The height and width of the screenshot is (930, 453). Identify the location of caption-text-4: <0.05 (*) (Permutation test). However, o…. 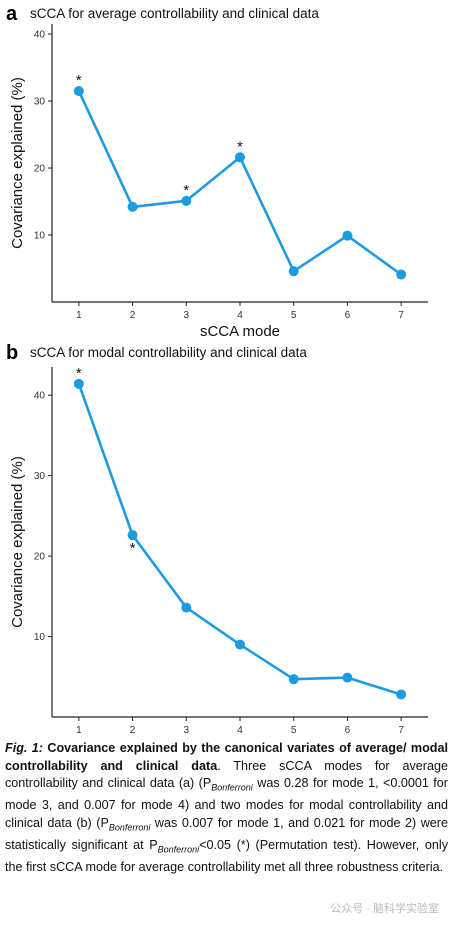
(226, 855).